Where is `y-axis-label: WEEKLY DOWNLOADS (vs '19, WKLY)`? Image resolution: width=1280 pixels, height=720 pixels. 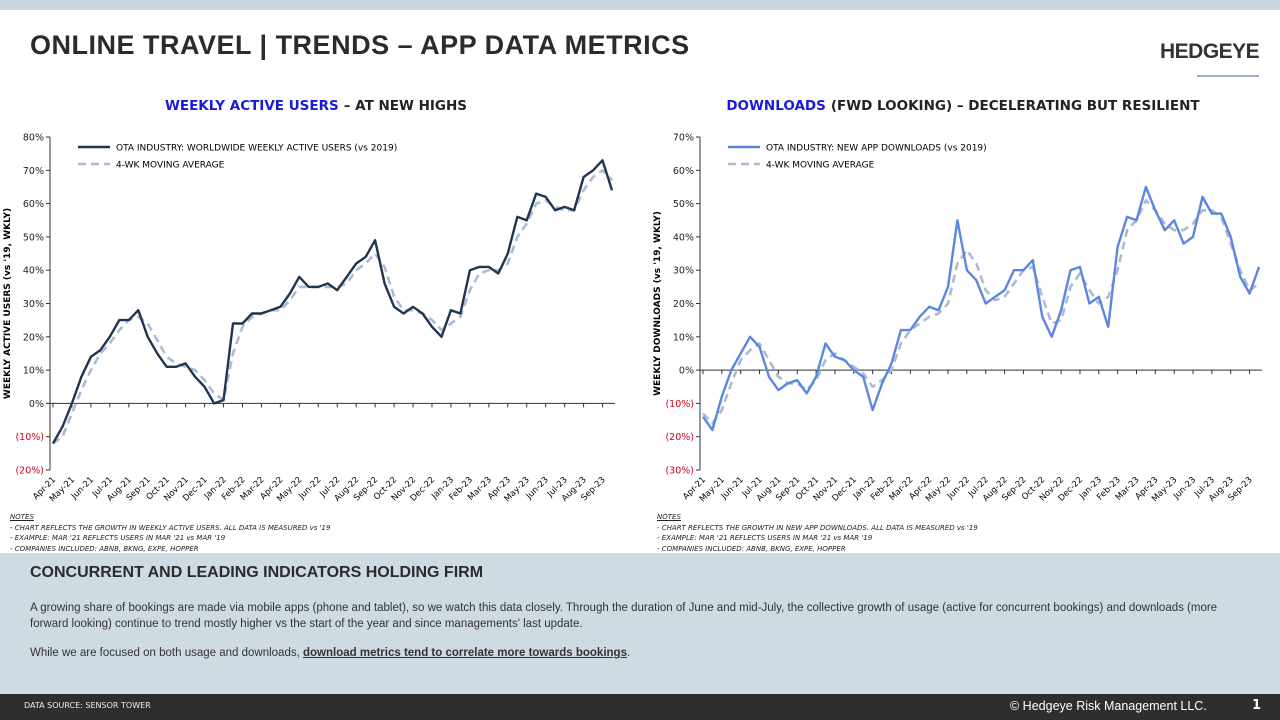
y-axis-label: WEEKLY DOWNLOADS (vs '19, WKLY) is located at coordinates (658, 303).